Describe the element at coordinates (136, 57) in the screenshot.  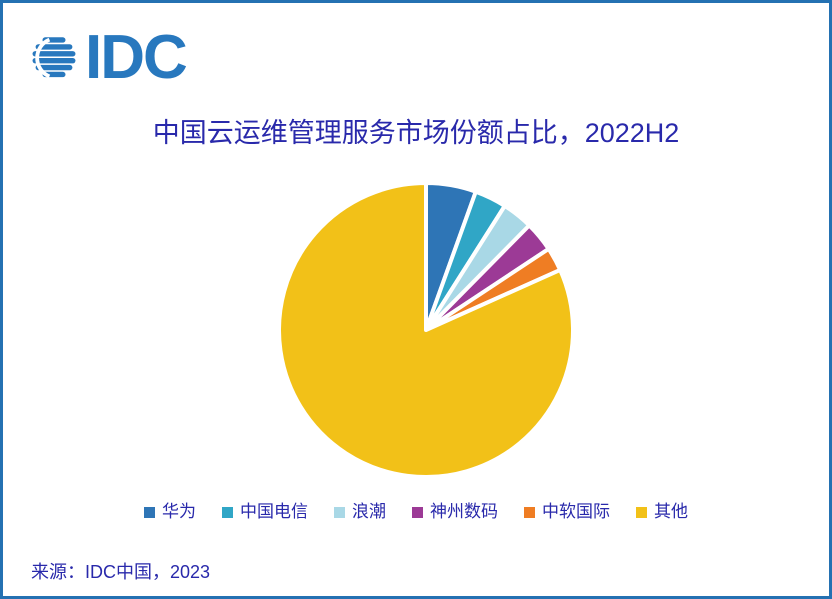
I see `idc-logo-text: IDC` at that location.